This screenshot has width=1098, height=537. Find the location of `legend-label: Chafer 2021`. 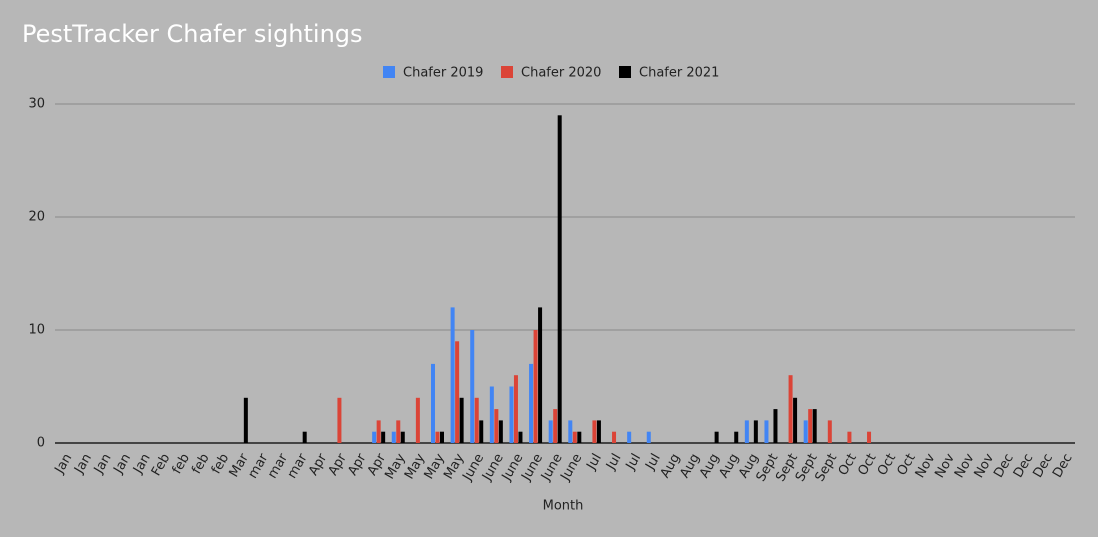

legend-label: Chafer 2021 is located at coordinates (679, 73).